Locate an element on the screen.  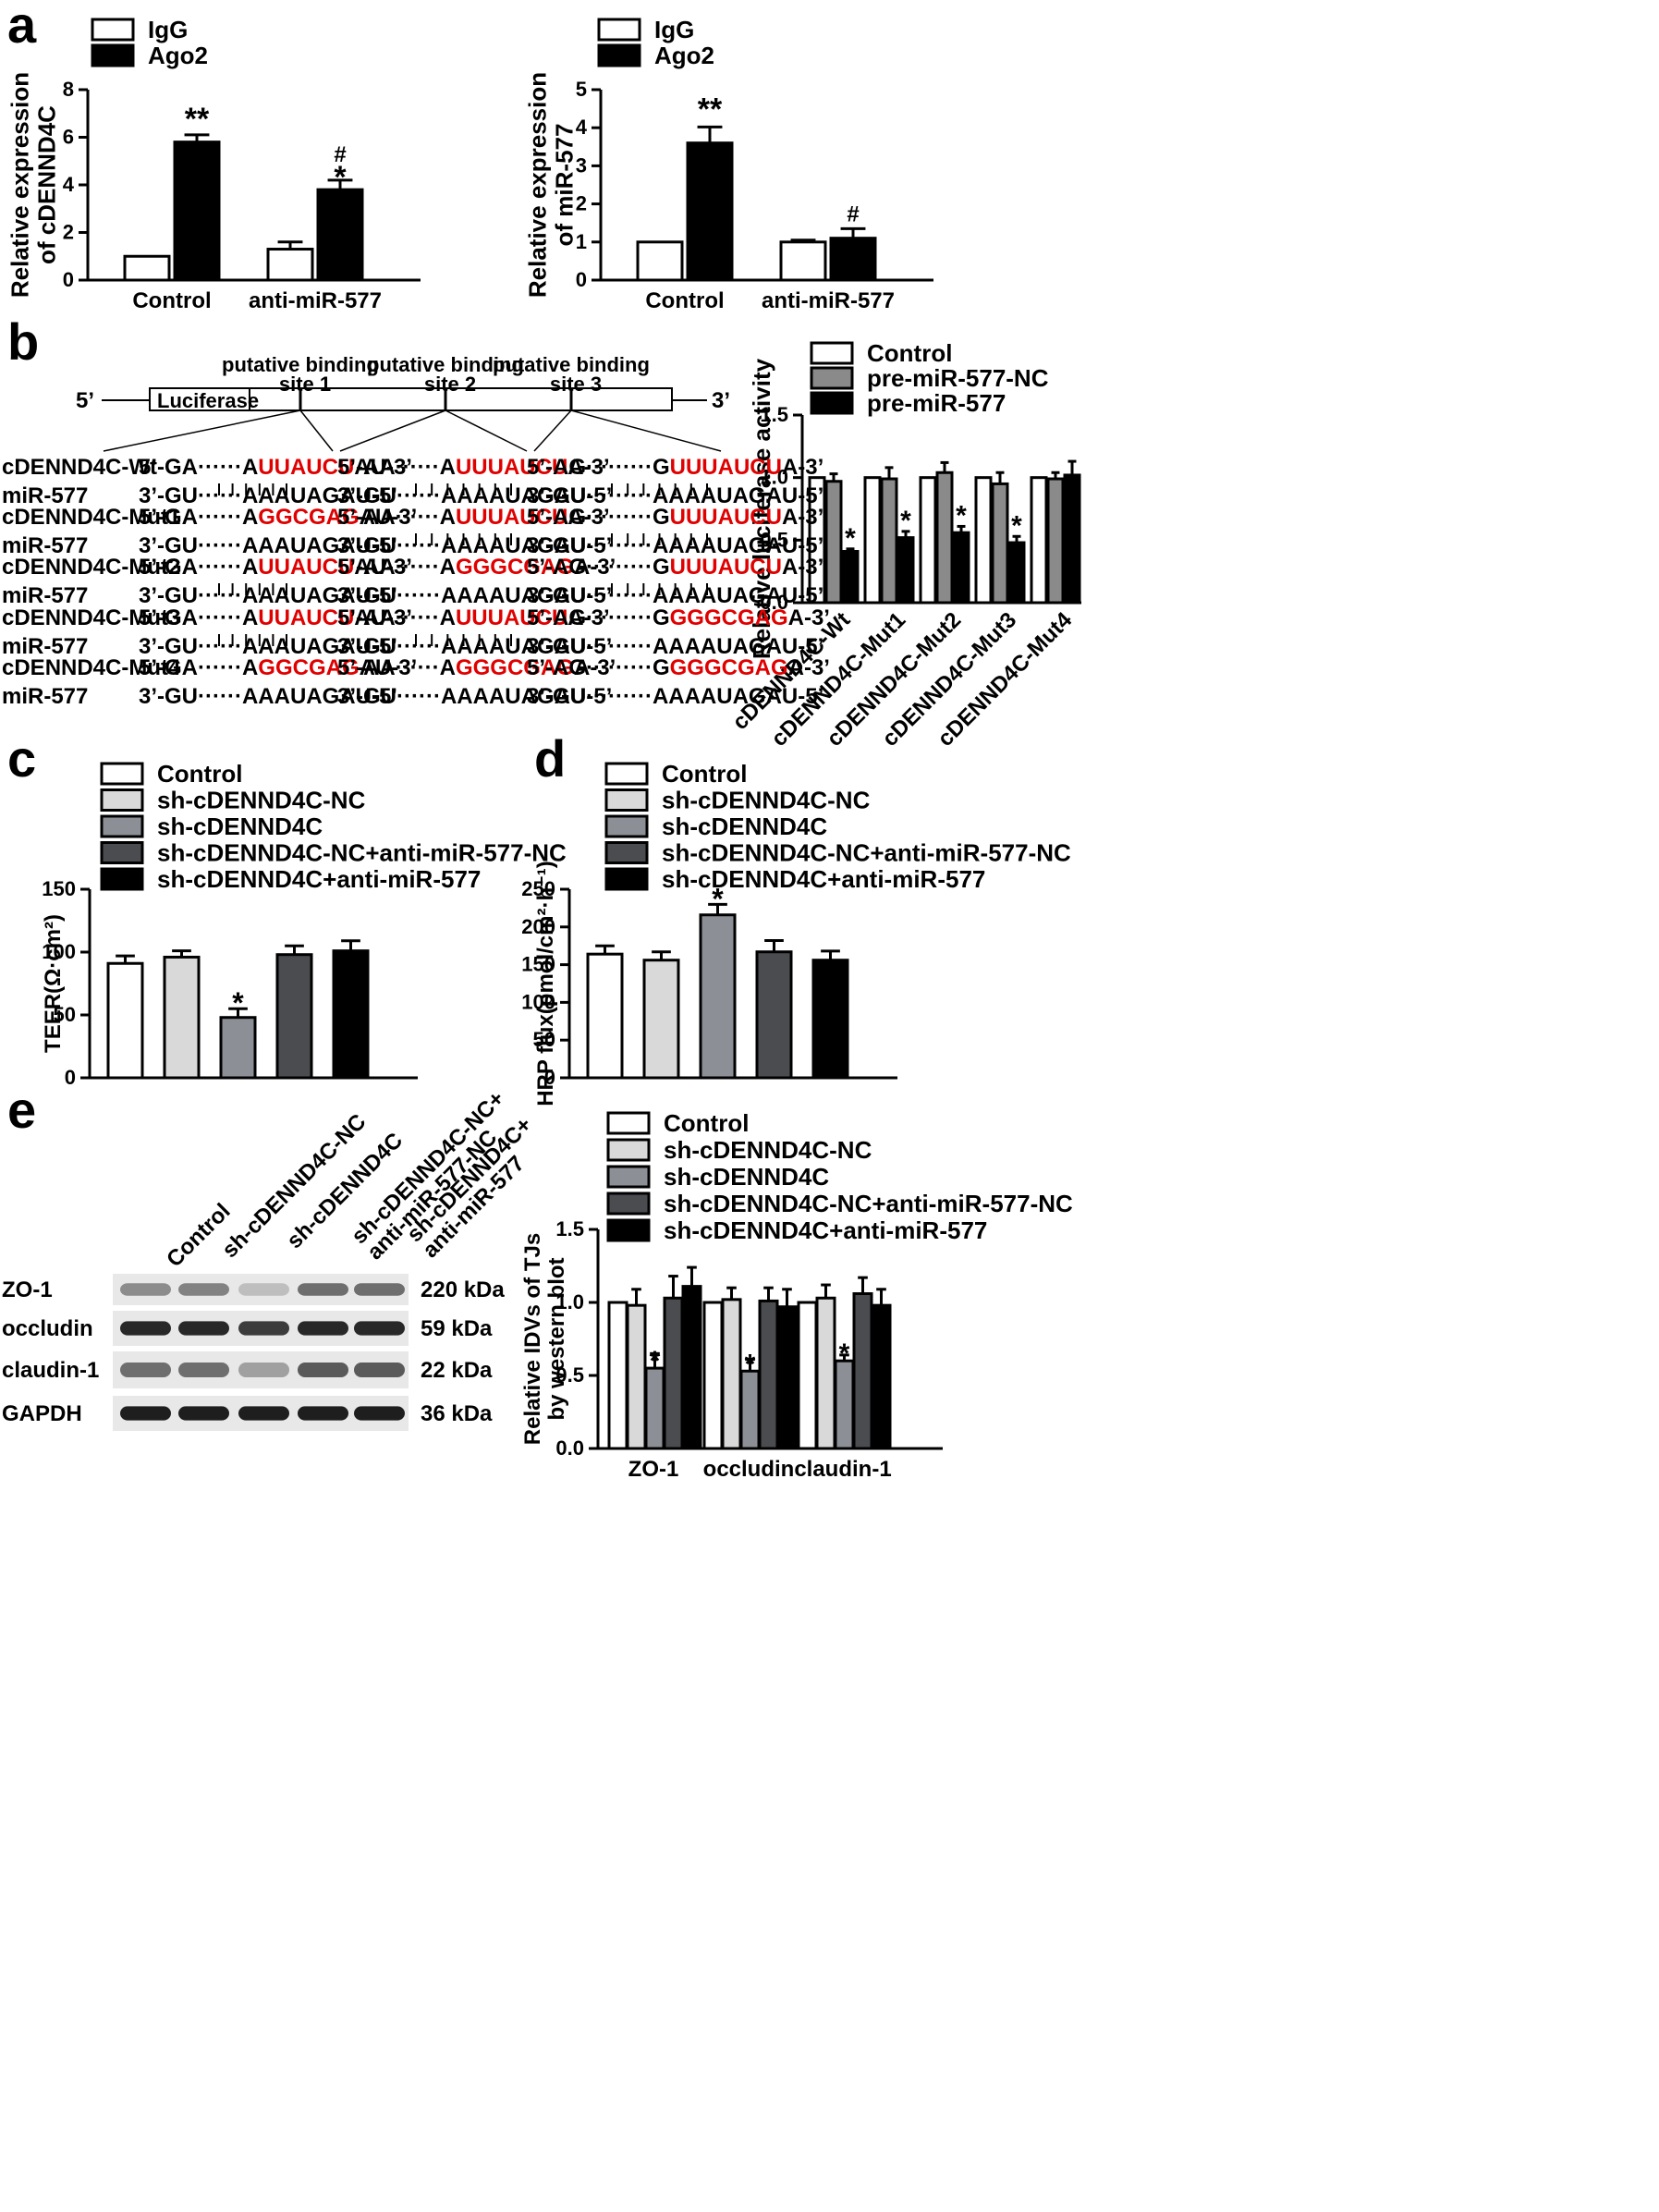
y-tick-label: 50 is located at coordinates (65, 1014).